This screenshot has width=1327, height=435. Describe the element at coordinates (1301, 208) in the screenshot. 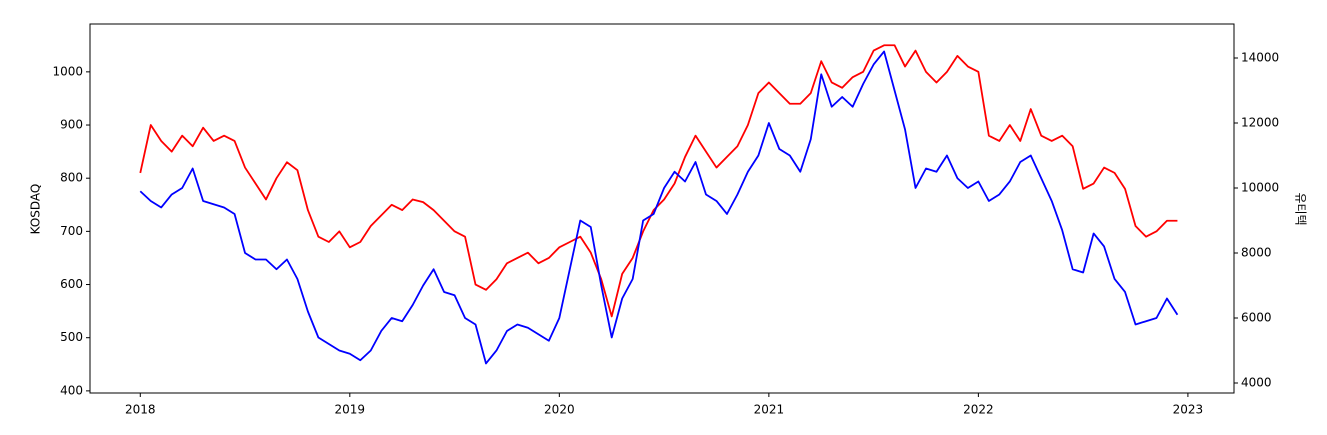

I see `y2-axis-label: 유티텍` at that location.